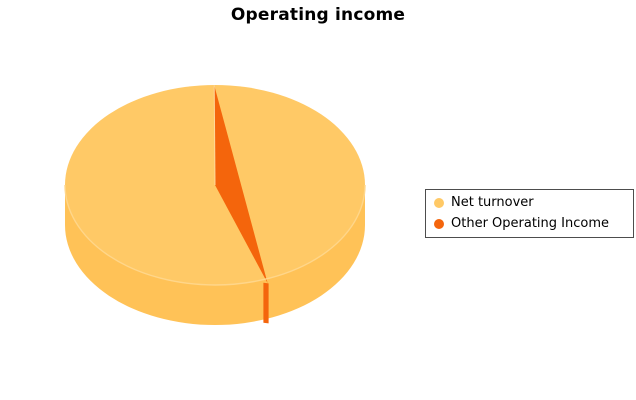 The image size is (636, 400). I want to click on legend-item-other-operating-income: Other Operating Income, so click(529, 224).